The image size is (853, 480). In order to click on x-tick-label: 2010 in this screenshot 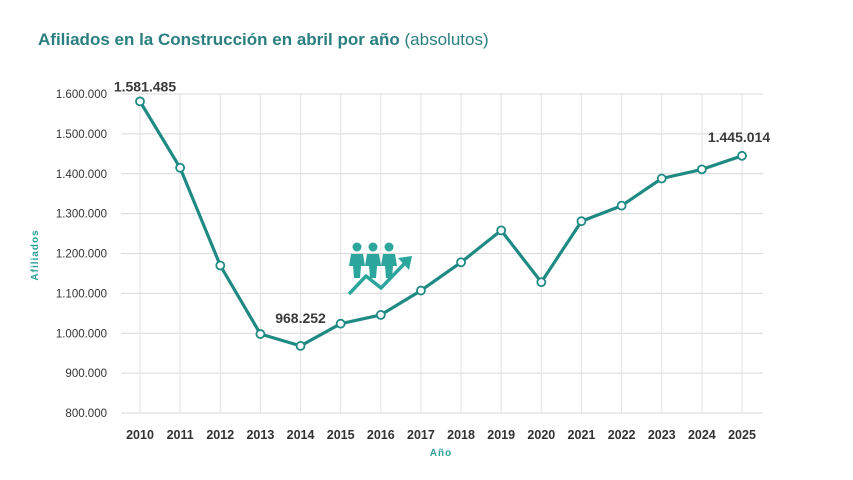, I will do `click(140, 435)`.